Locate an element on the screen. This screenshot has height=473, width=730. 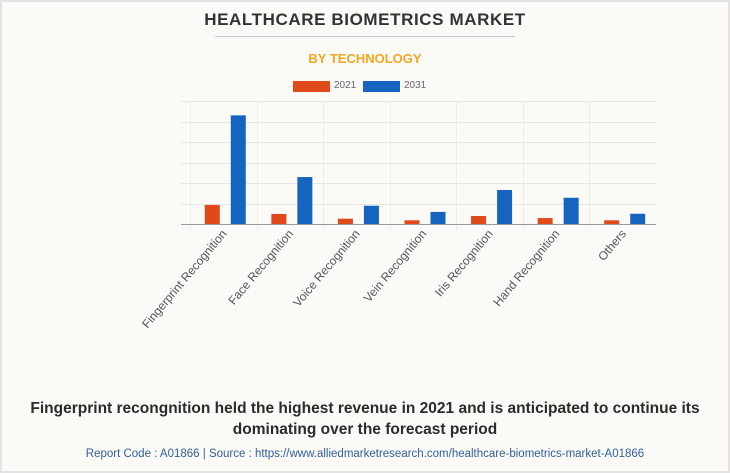
chart-subtitle: BY TECHNOLOGY is located at coordinates (365, 58).